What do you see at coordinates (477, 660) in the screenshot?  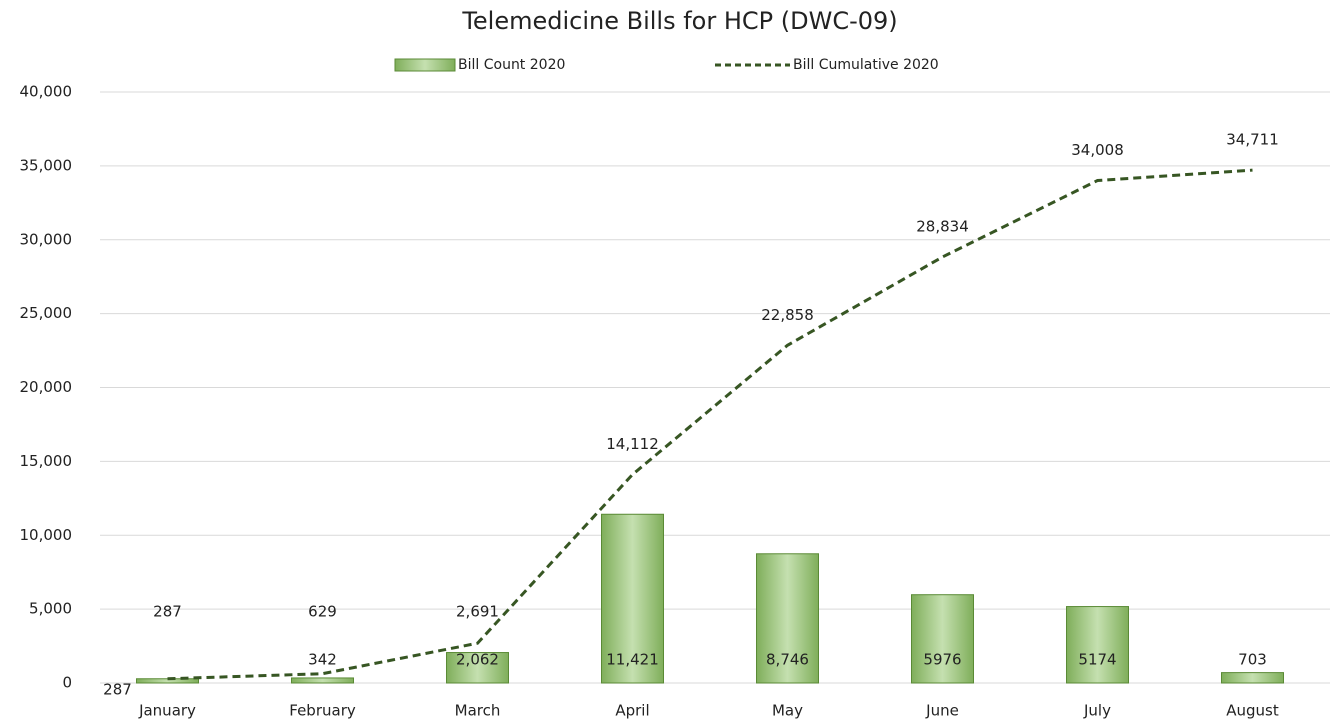 I see `data-label: 2,062` at bounding box center [477, 660].